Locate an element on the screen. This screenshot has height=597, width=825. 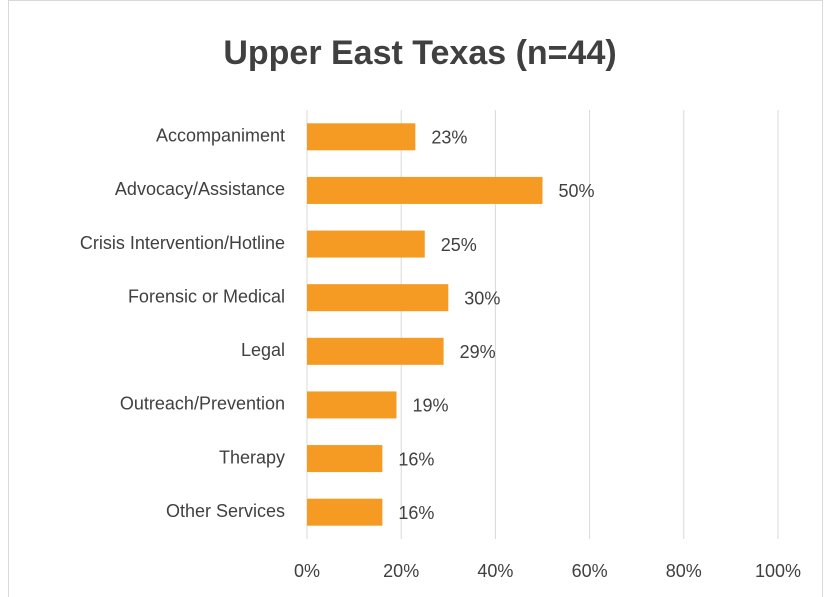
x-tick-label: 20% is located at coordinates (401, 571).